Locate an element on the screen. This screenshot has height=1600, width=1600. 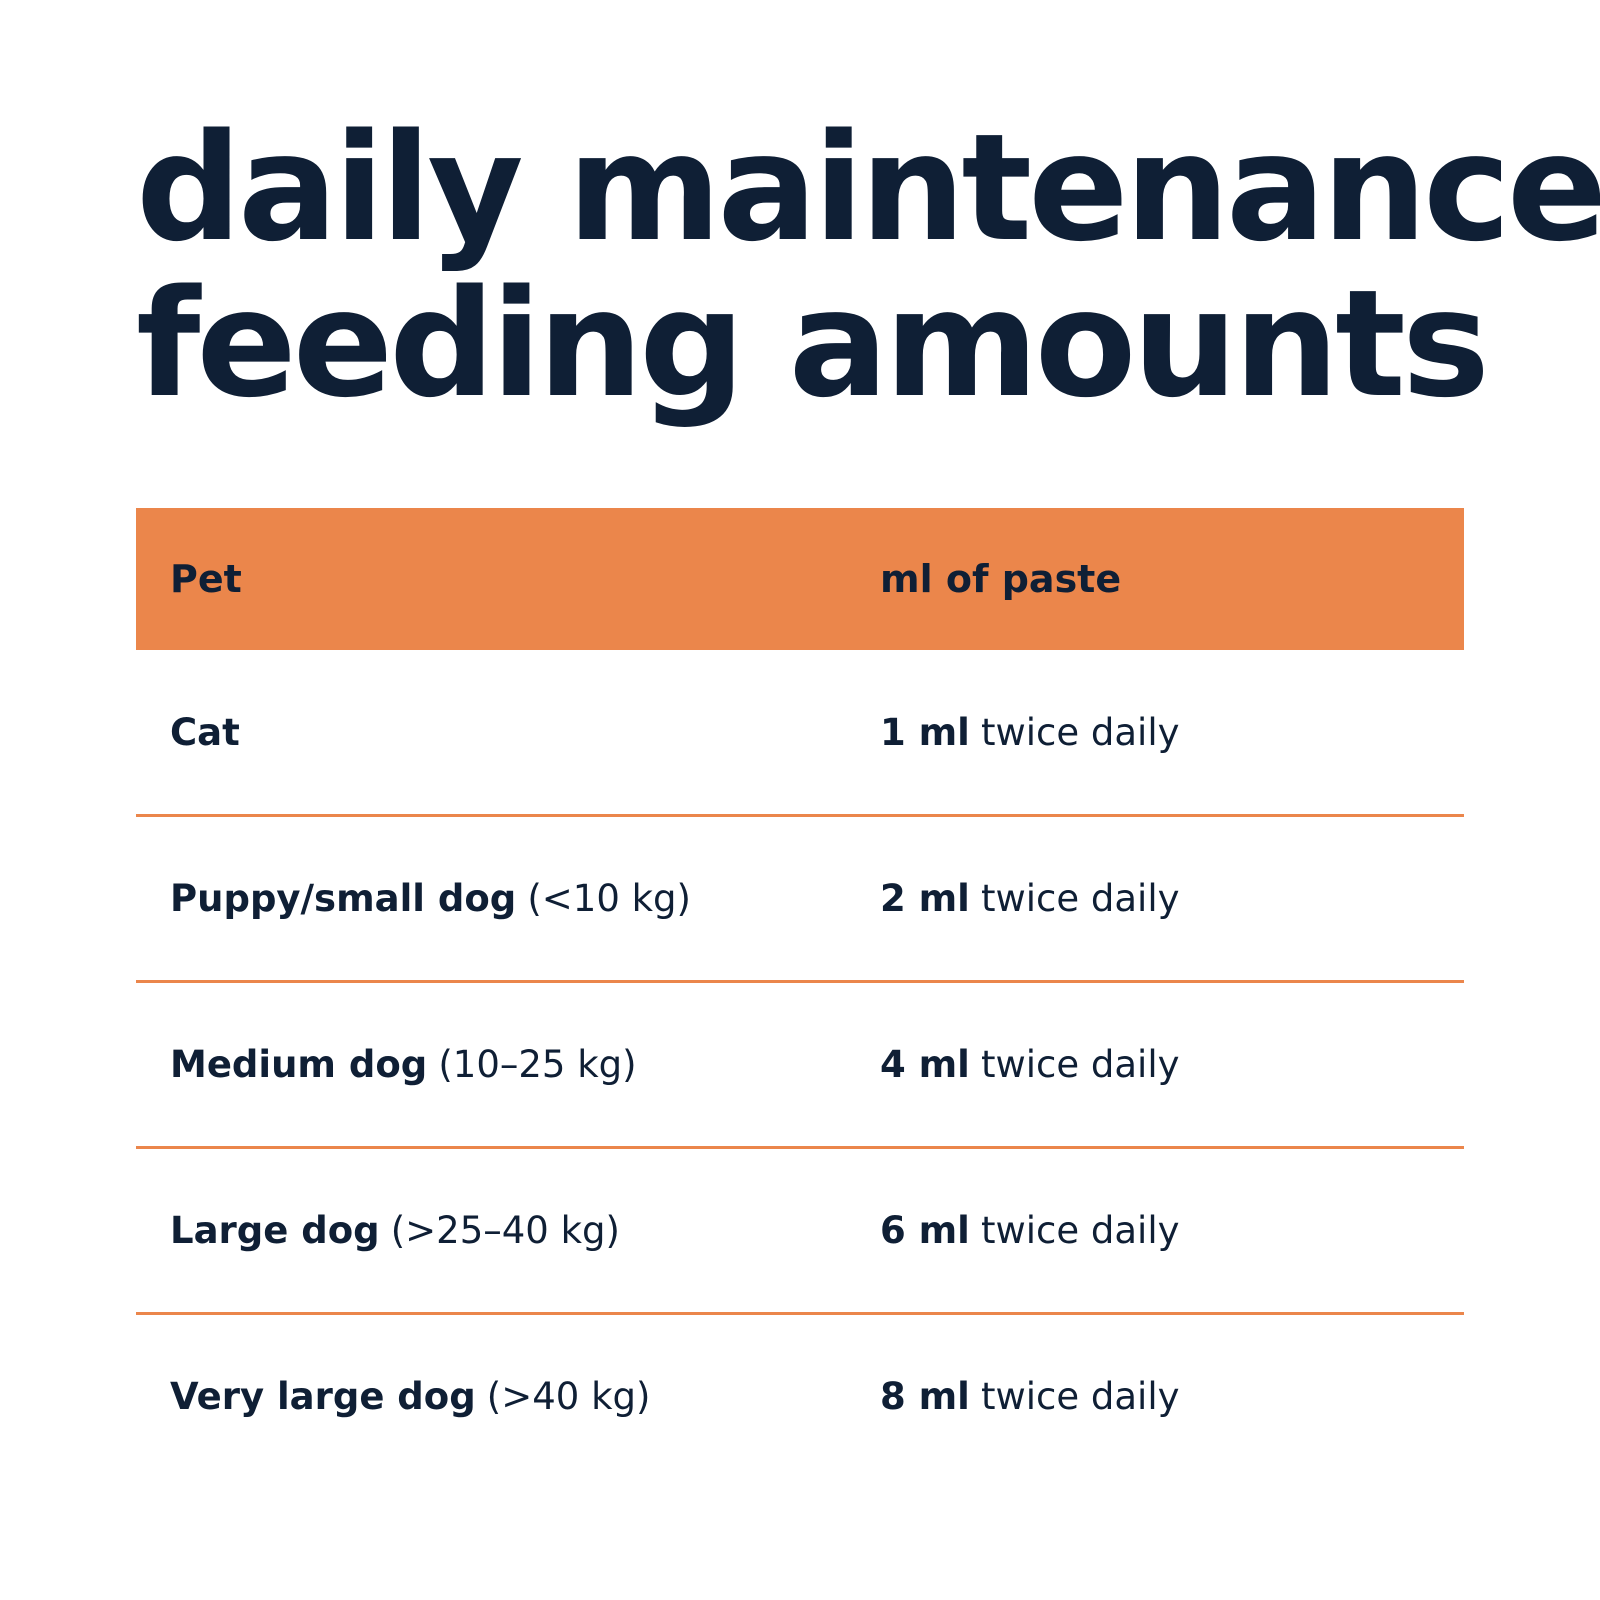
cell-bold: 2 ml is located at coordinates (925, 898).